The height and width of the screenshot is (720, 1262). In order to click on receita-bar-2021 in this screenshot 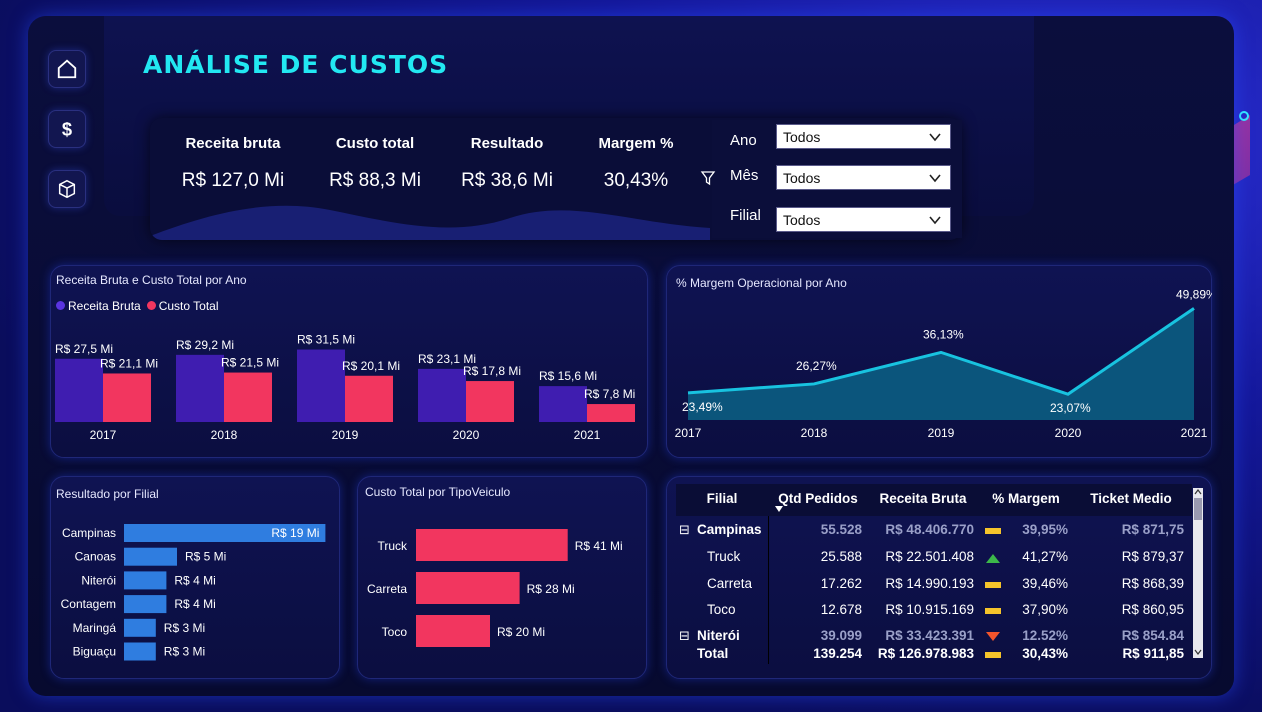, I will do `click(563, 404)`.